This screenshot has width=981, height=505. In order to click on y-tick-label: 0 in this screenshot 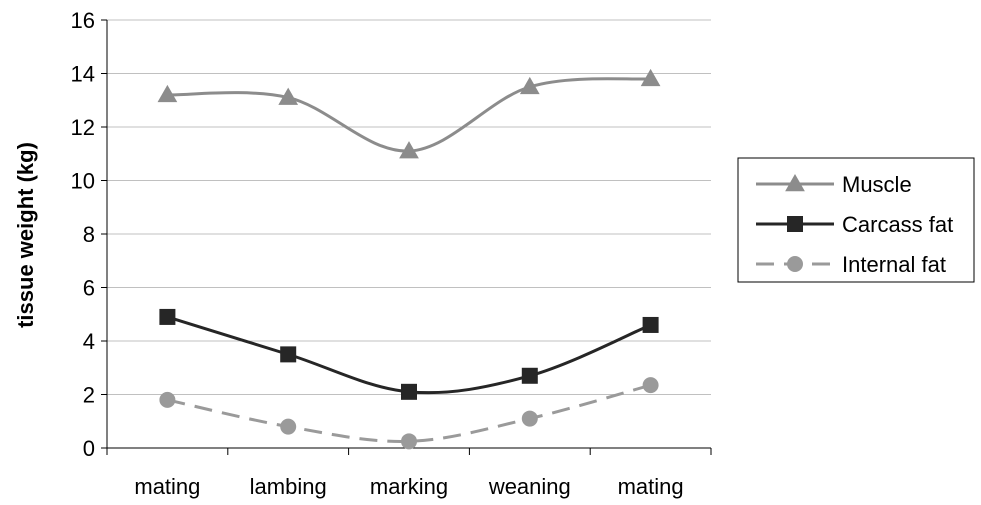, I will do `click(89, 448)`.